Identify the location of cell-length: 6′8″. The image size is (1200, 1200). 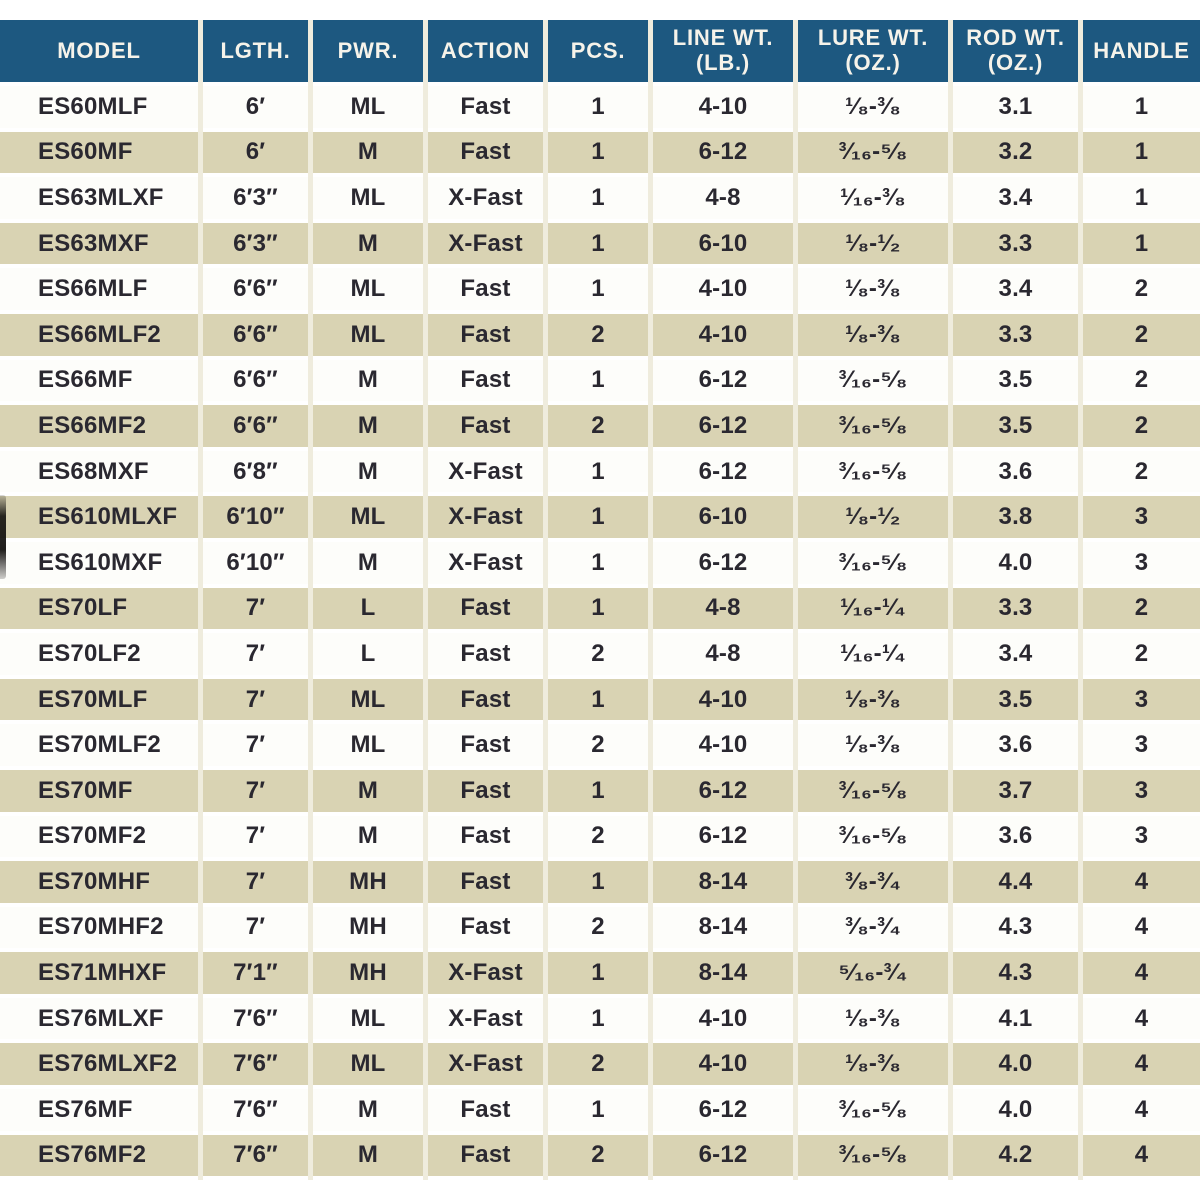
(255, 473).